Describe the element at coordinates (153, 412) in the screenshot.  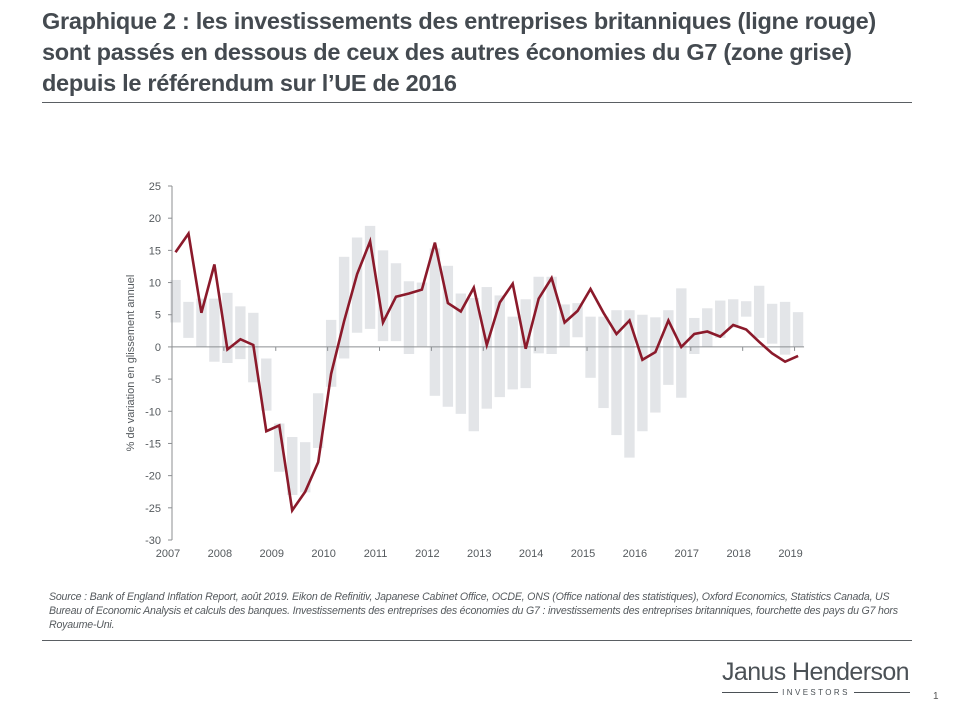
I see `y-tick-label: -10` at that location.